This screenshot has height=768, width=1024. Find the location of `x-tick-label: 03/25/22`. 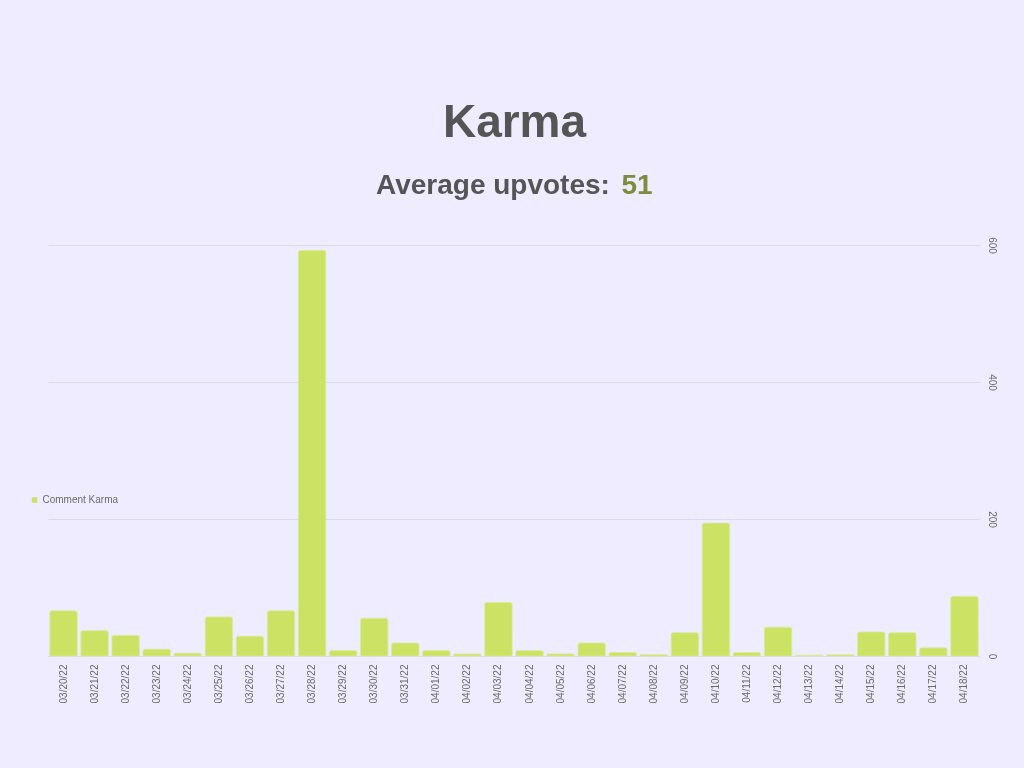

x-tick-label: 03/25/22 is located at coordinates (218, 684).